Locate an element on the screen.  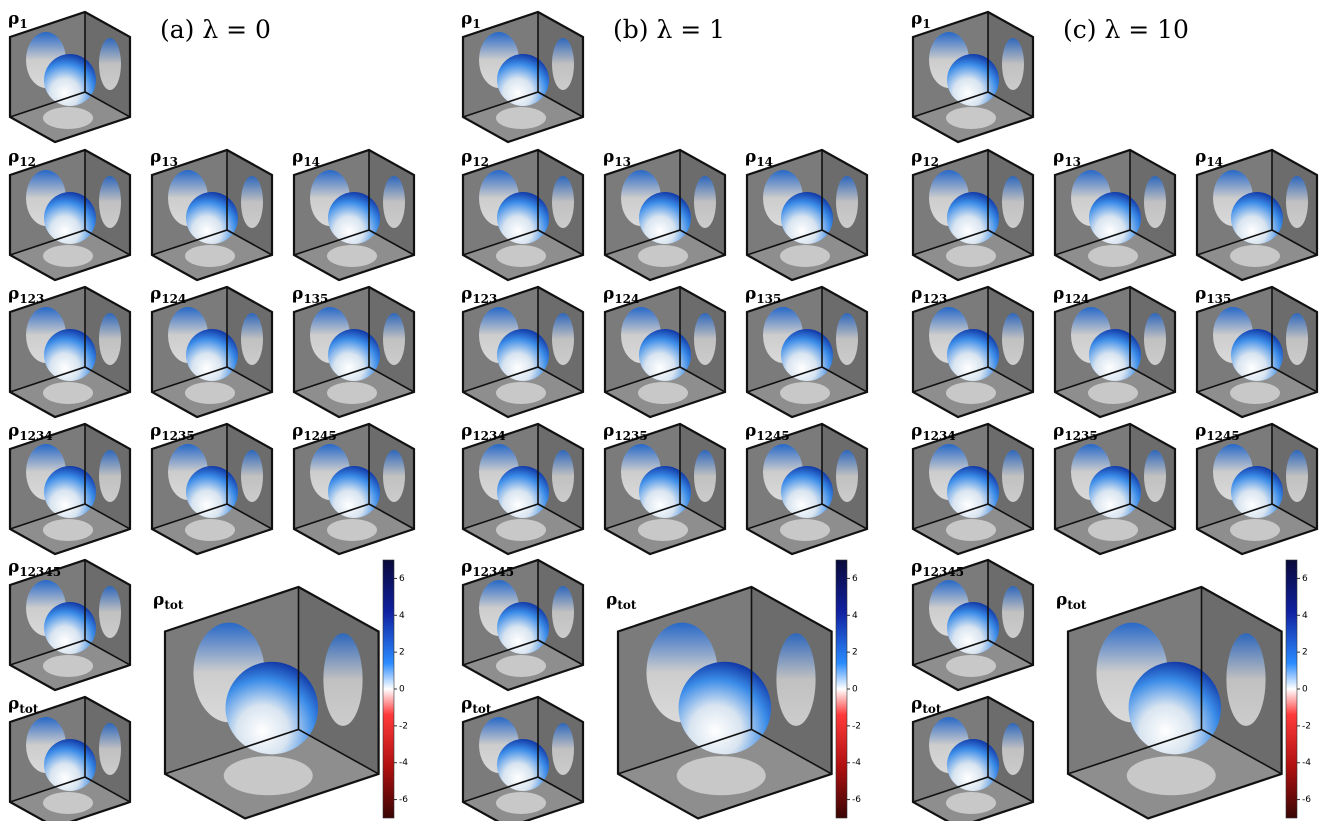
cube-label: ρ12345 is located at coordinates (34, 568).